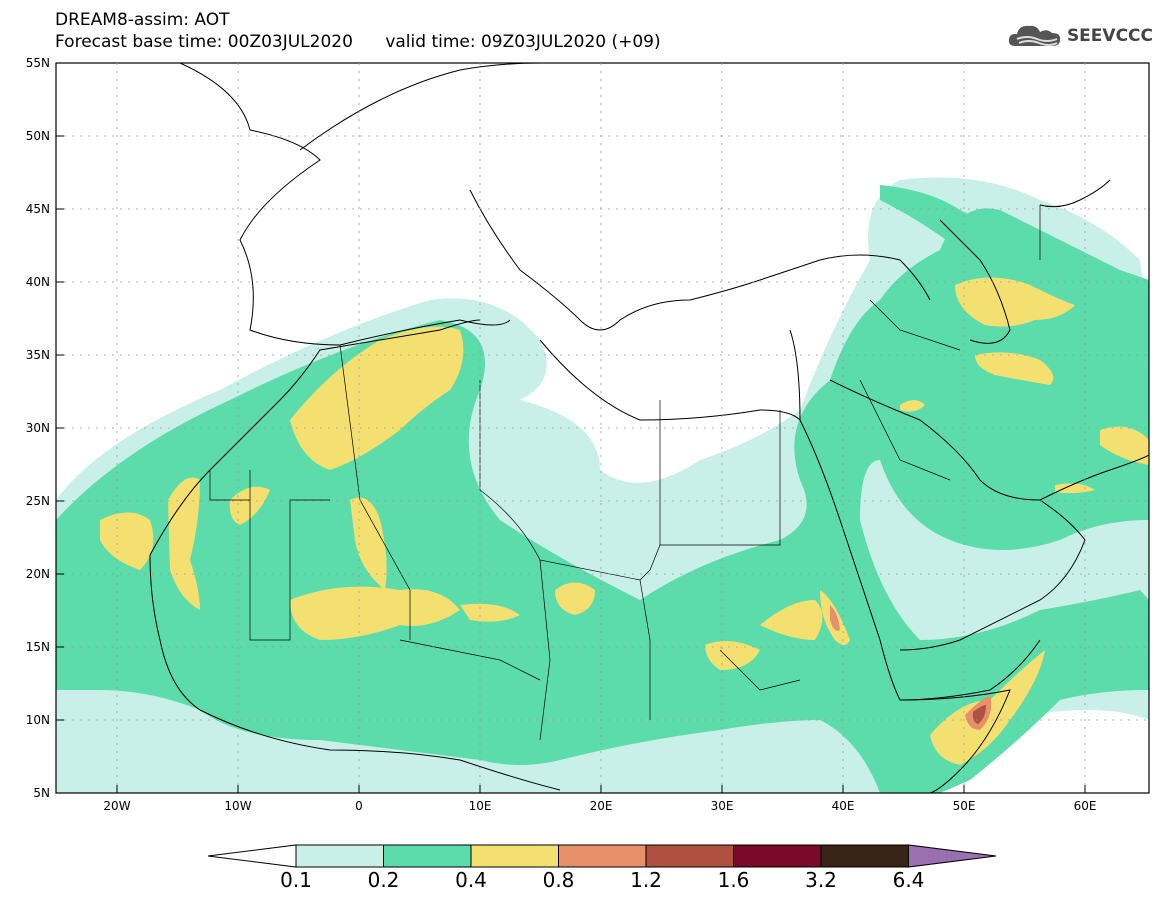 This screenshot has width=1165, height=905. What do you see at coordinates (359, 806) in the screenshot?
I see `lon-tick-label: 0` at bounding box center [359, 806].